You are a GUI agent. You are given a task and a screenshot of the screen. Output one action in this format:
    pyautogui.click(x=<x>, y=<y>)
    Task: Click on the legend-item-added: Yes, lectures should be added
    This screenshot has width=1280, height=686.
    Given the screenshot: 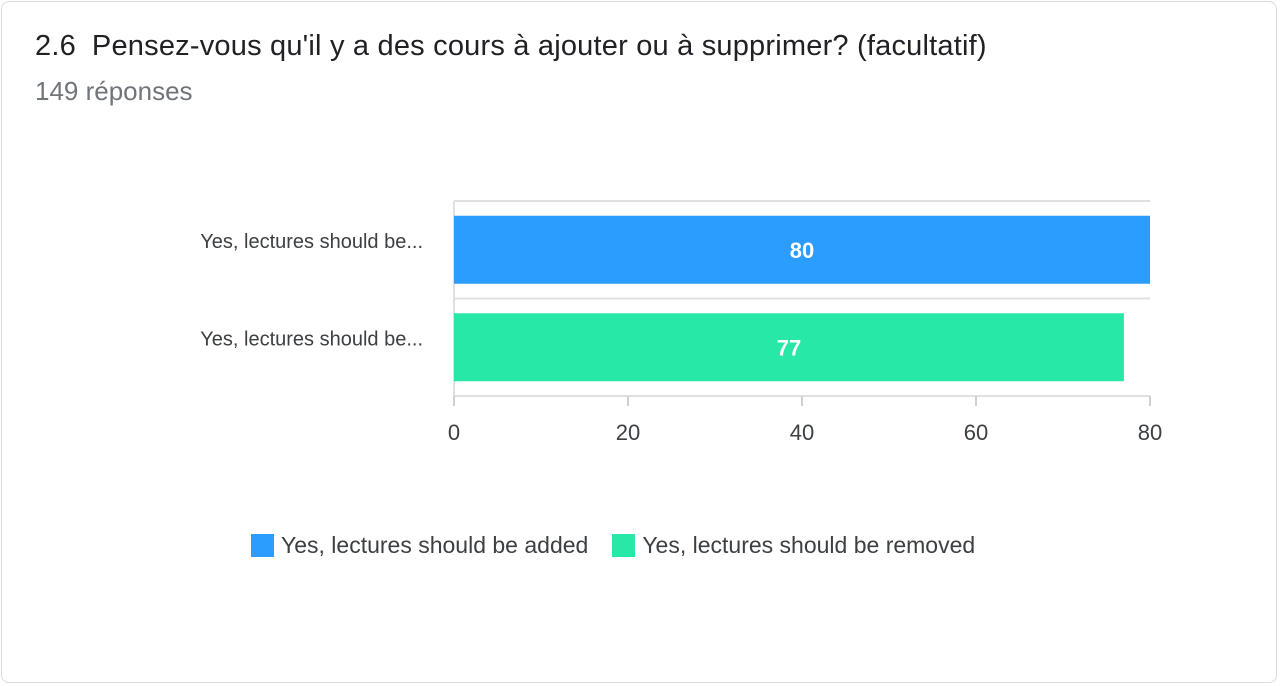 What is the action you would take?
    pyautogui.click(x=419, y=545)
    